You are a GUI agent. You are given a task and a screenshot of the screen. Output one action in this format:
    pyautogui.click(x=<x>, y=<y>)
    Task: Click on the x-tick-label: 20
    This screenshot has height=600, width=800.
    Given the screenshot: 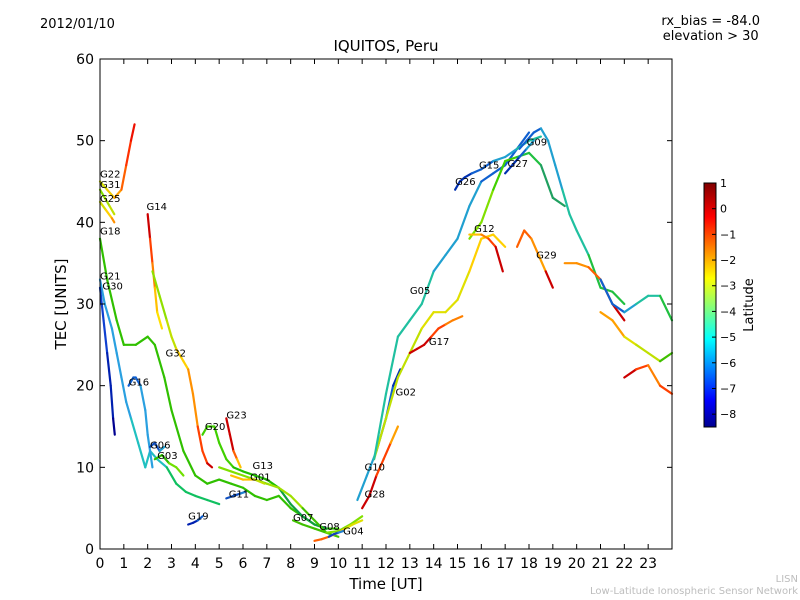 What is the action you would take?
    pyautogui.click(x=577, y=564)
    